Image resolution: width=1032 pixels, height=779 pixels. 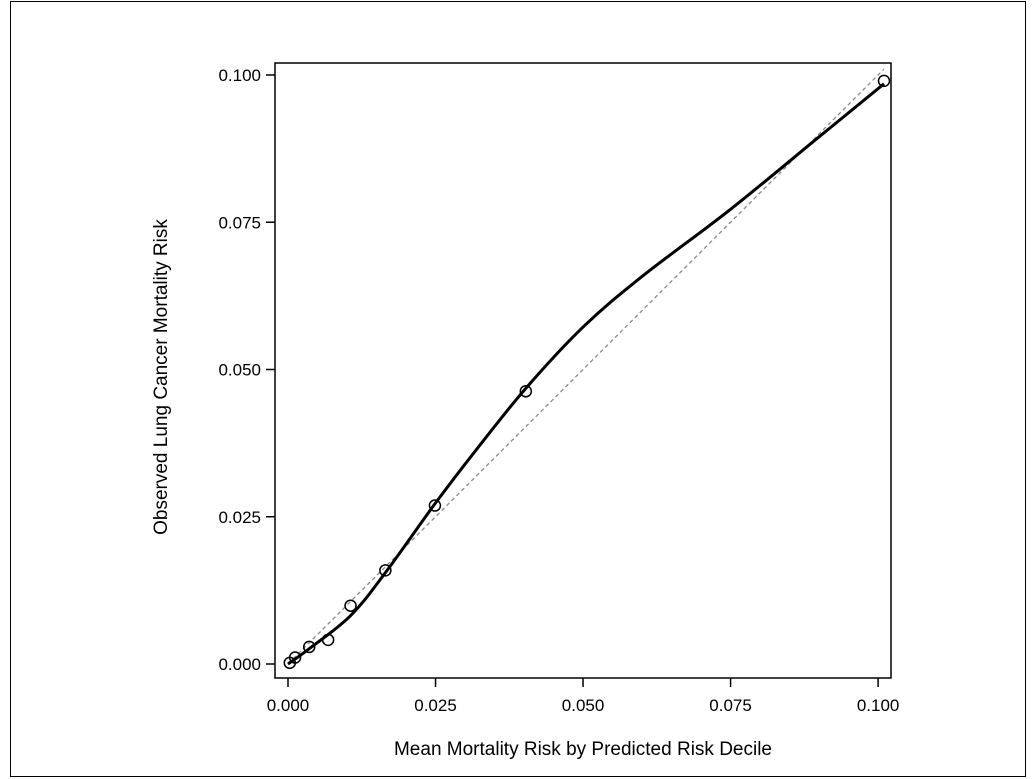 What do you see at coordinates (239, 75) in the screenshot?
I see `y-tick-label: 0.100` at bounding box center [239, 75].